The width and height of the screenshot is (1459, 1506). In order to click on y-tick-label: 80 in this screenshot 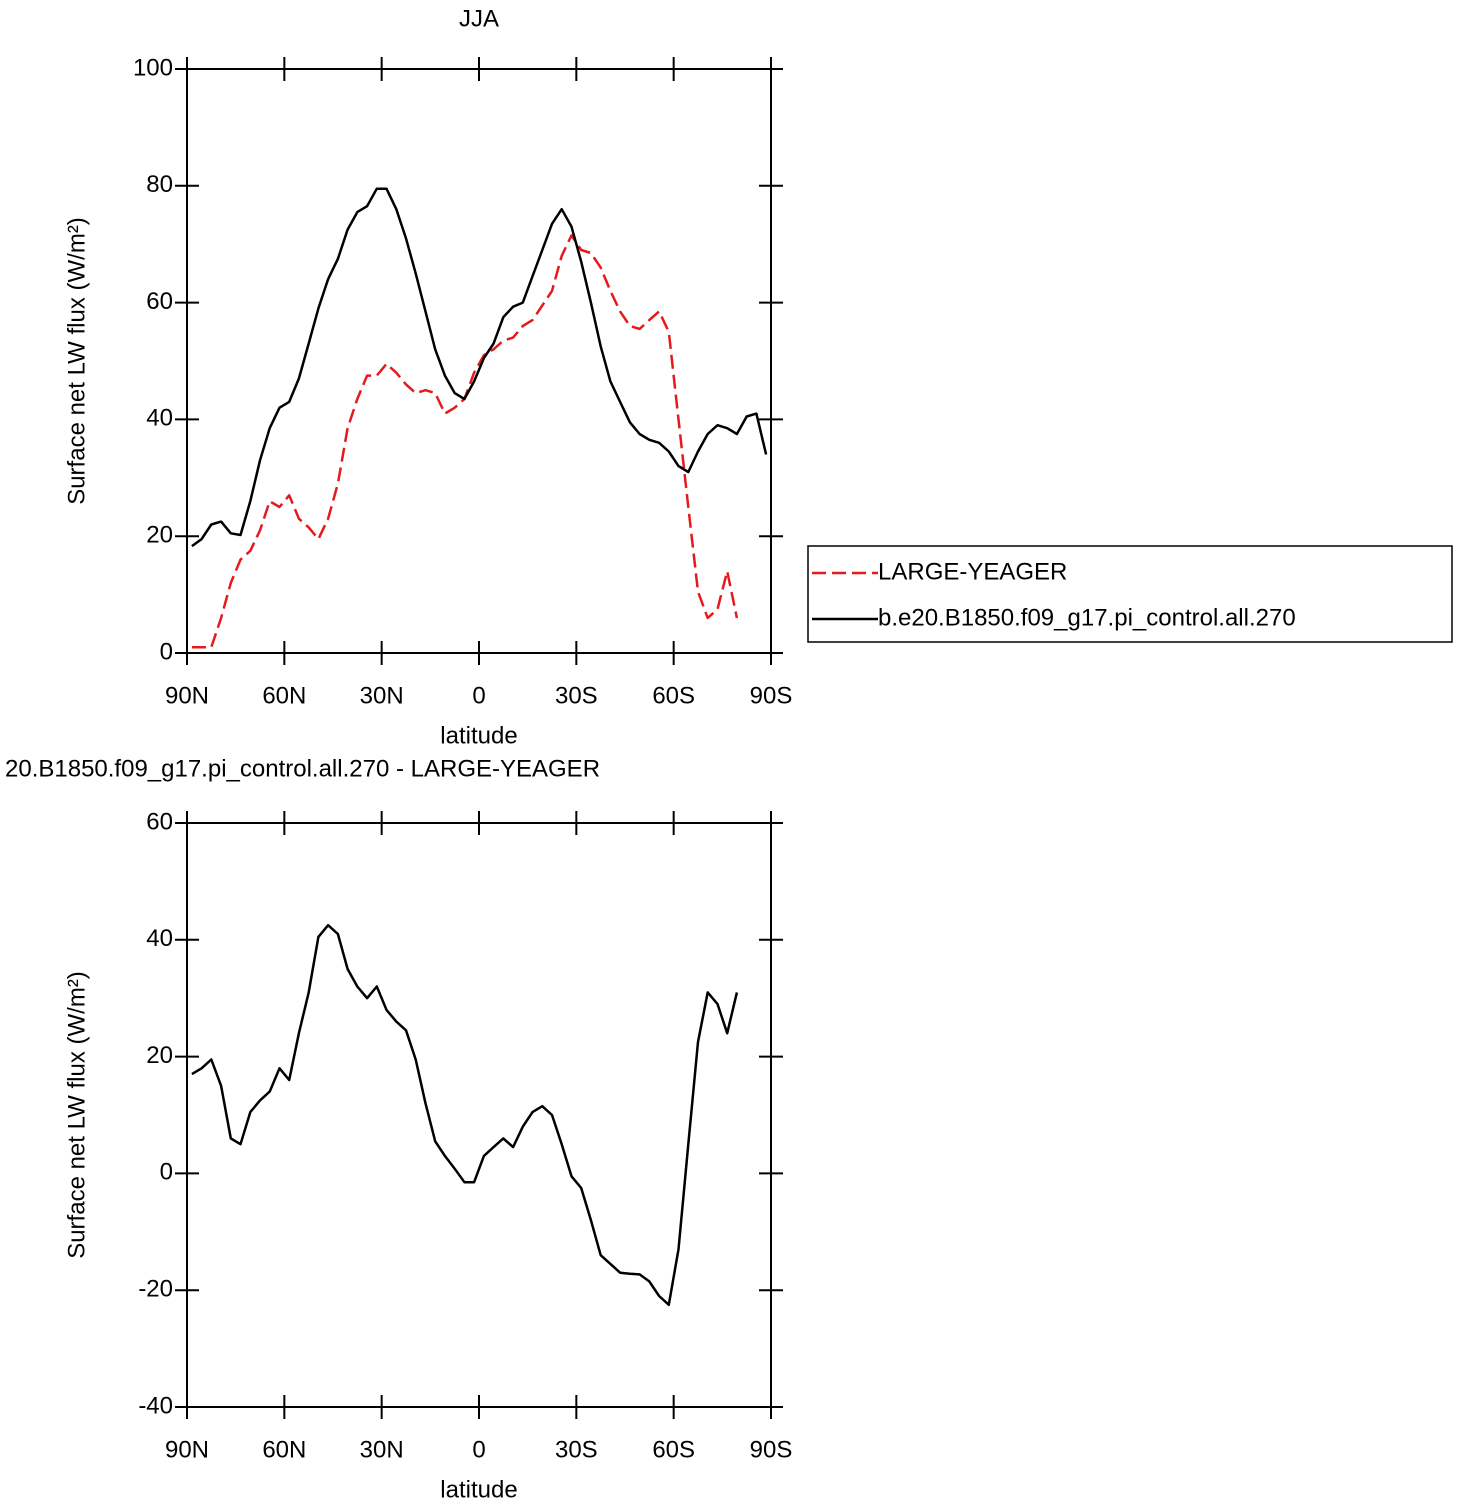, I will do `click(159, 184)`.